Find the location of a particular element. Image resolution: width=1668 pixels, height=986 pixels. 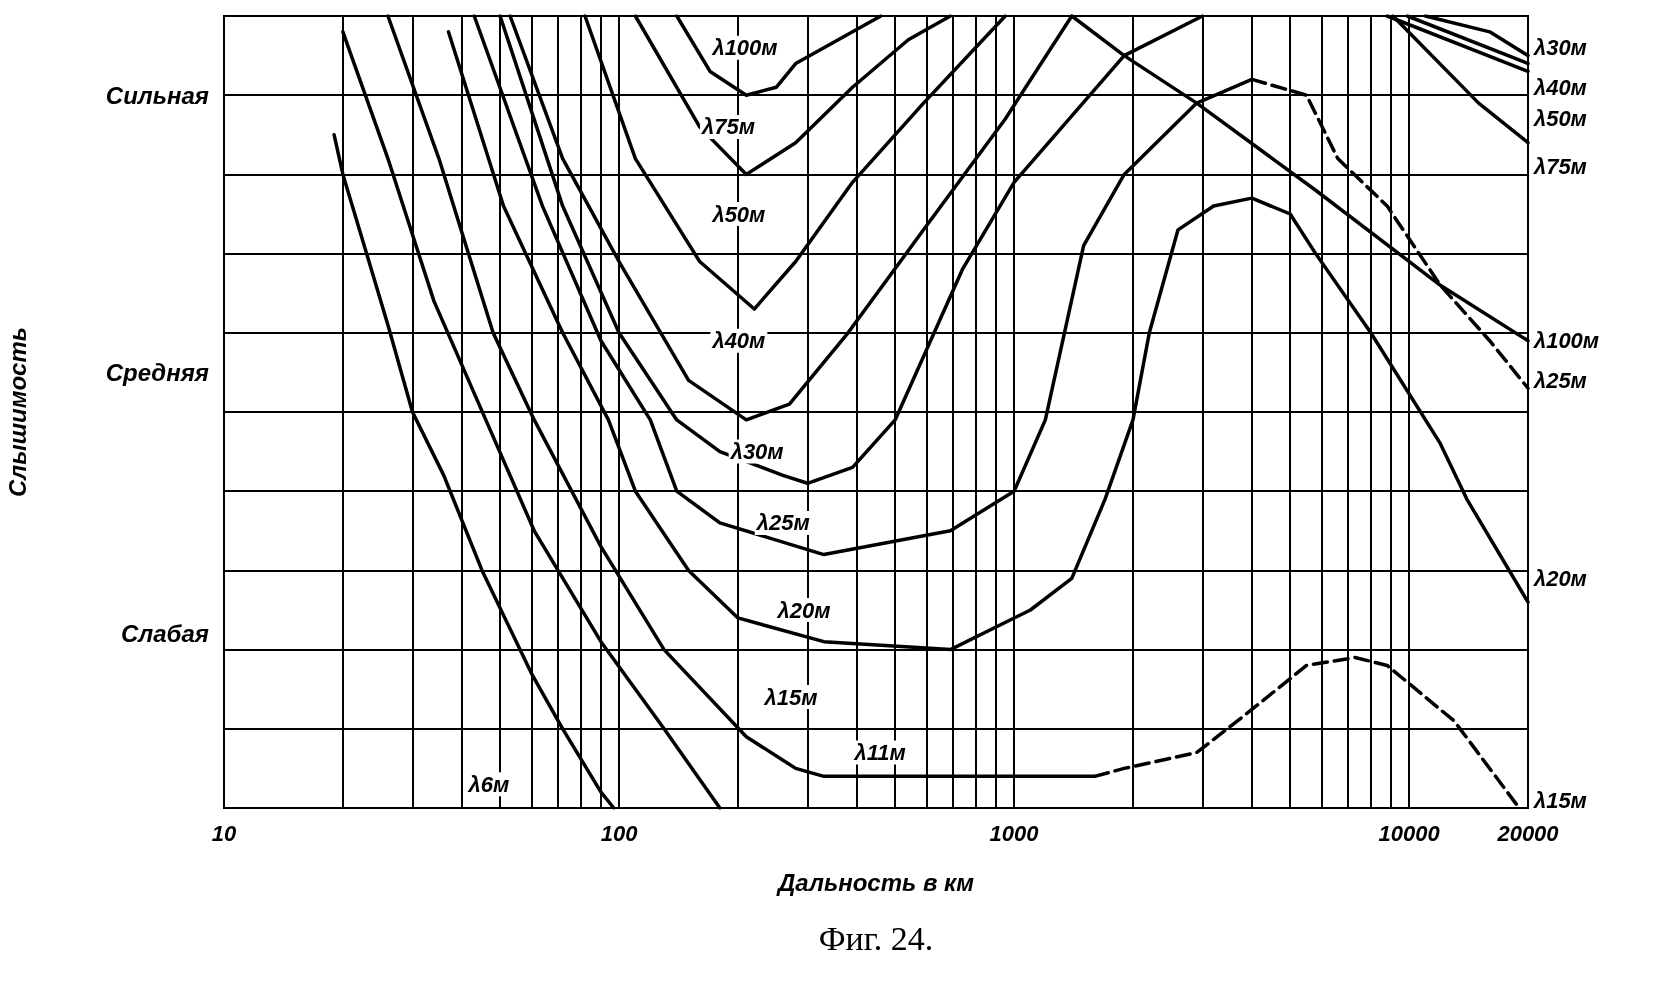

x-tick-label: 100 is located at coordinates (619, 833).